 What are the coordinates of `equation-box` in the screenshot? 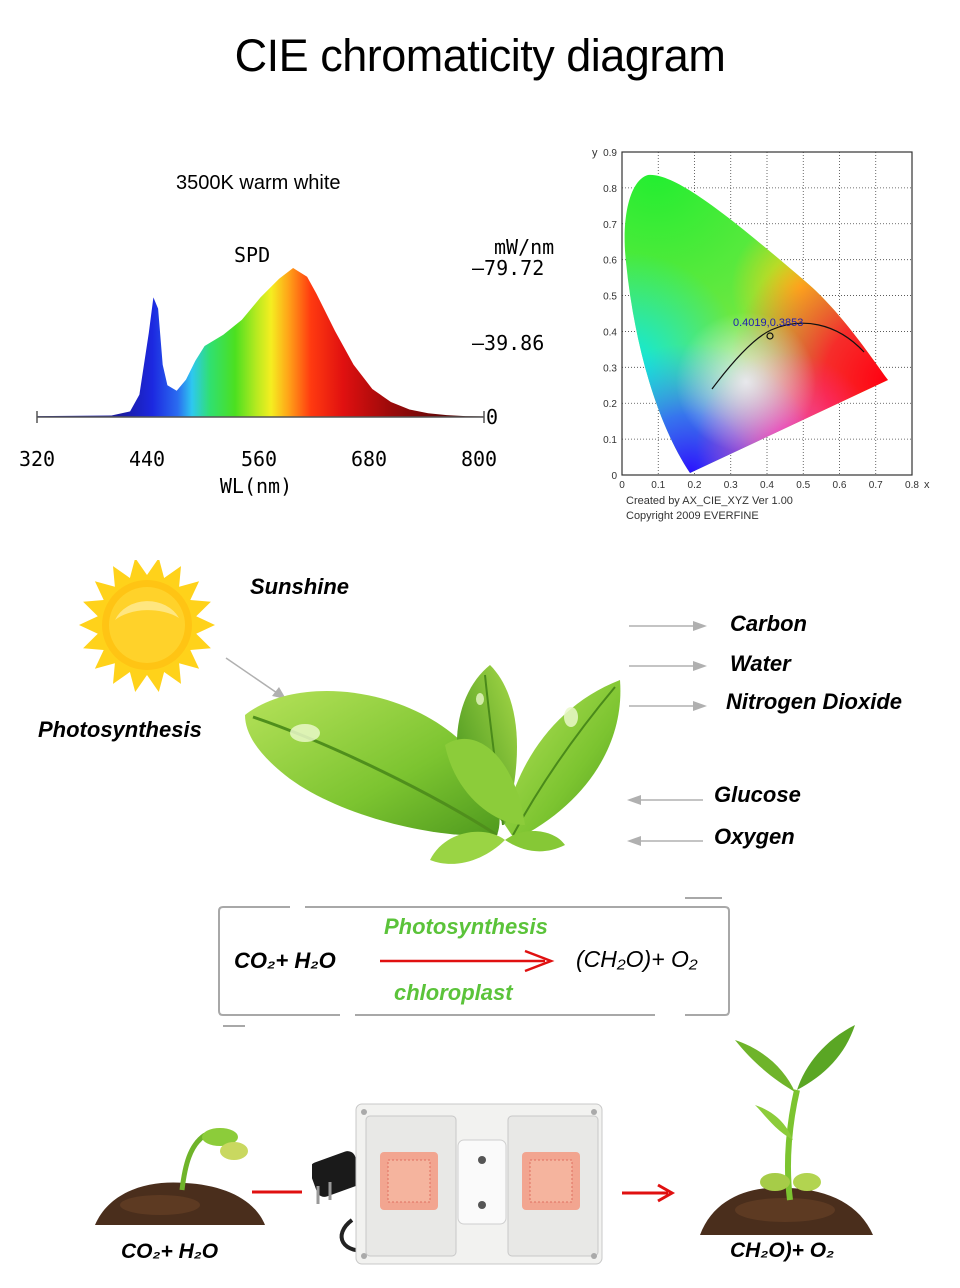 It's located at (474, 962).